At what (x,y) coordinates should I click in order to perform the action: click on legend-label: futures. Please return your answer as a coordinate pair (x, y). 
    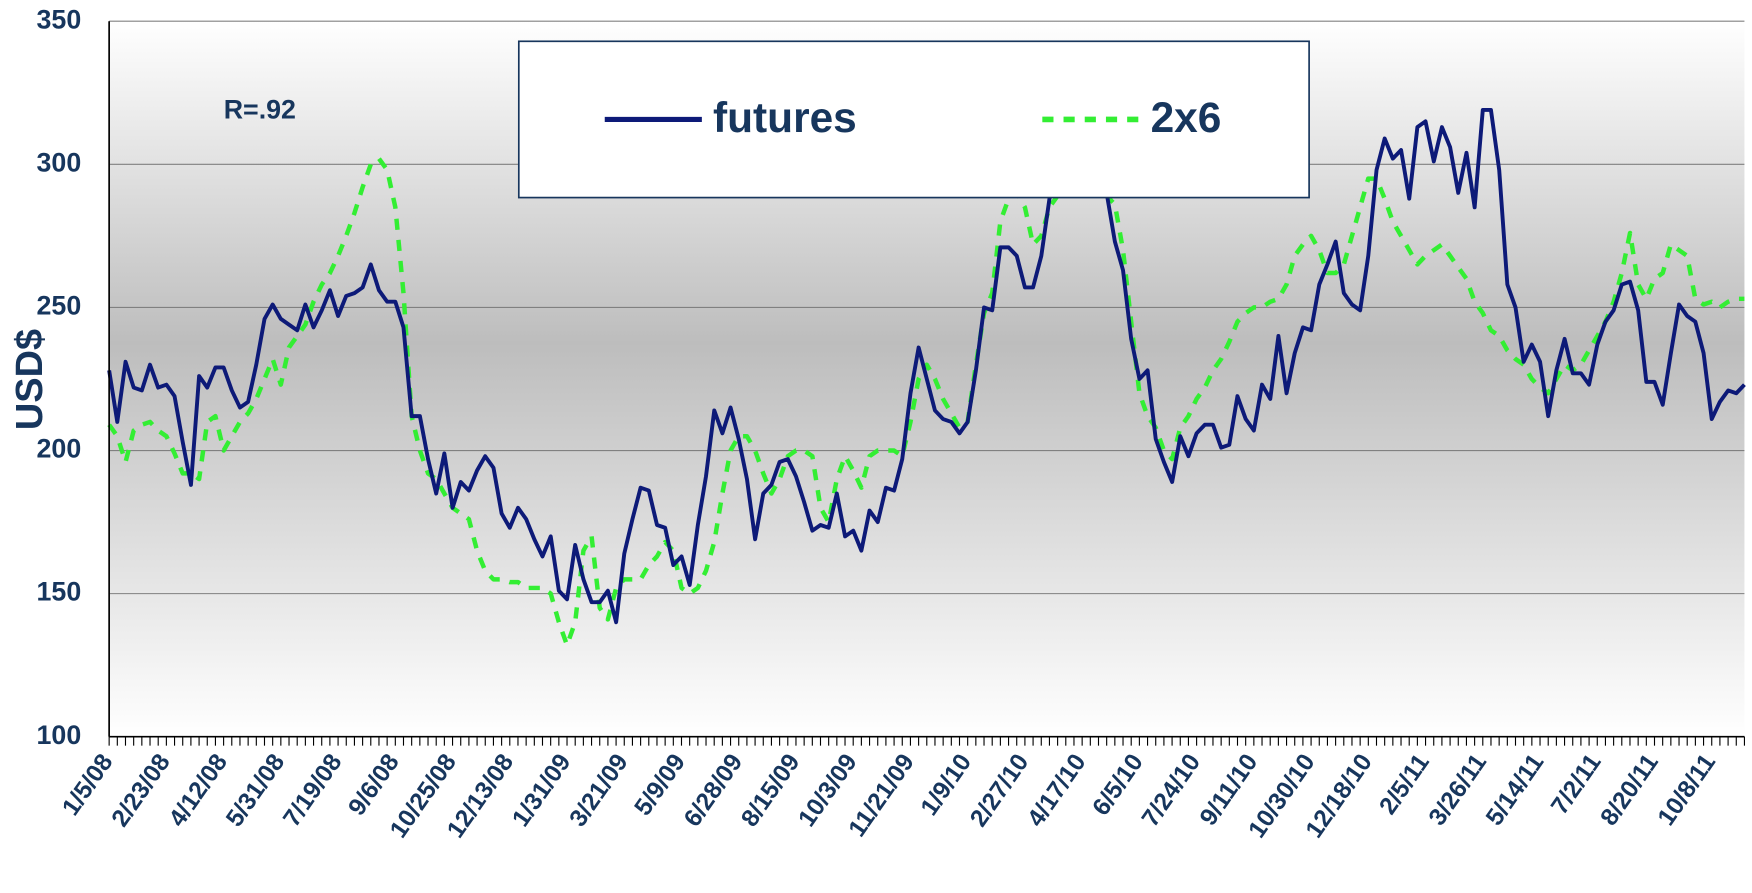
    Looking at the image, I should click on (785, 117).